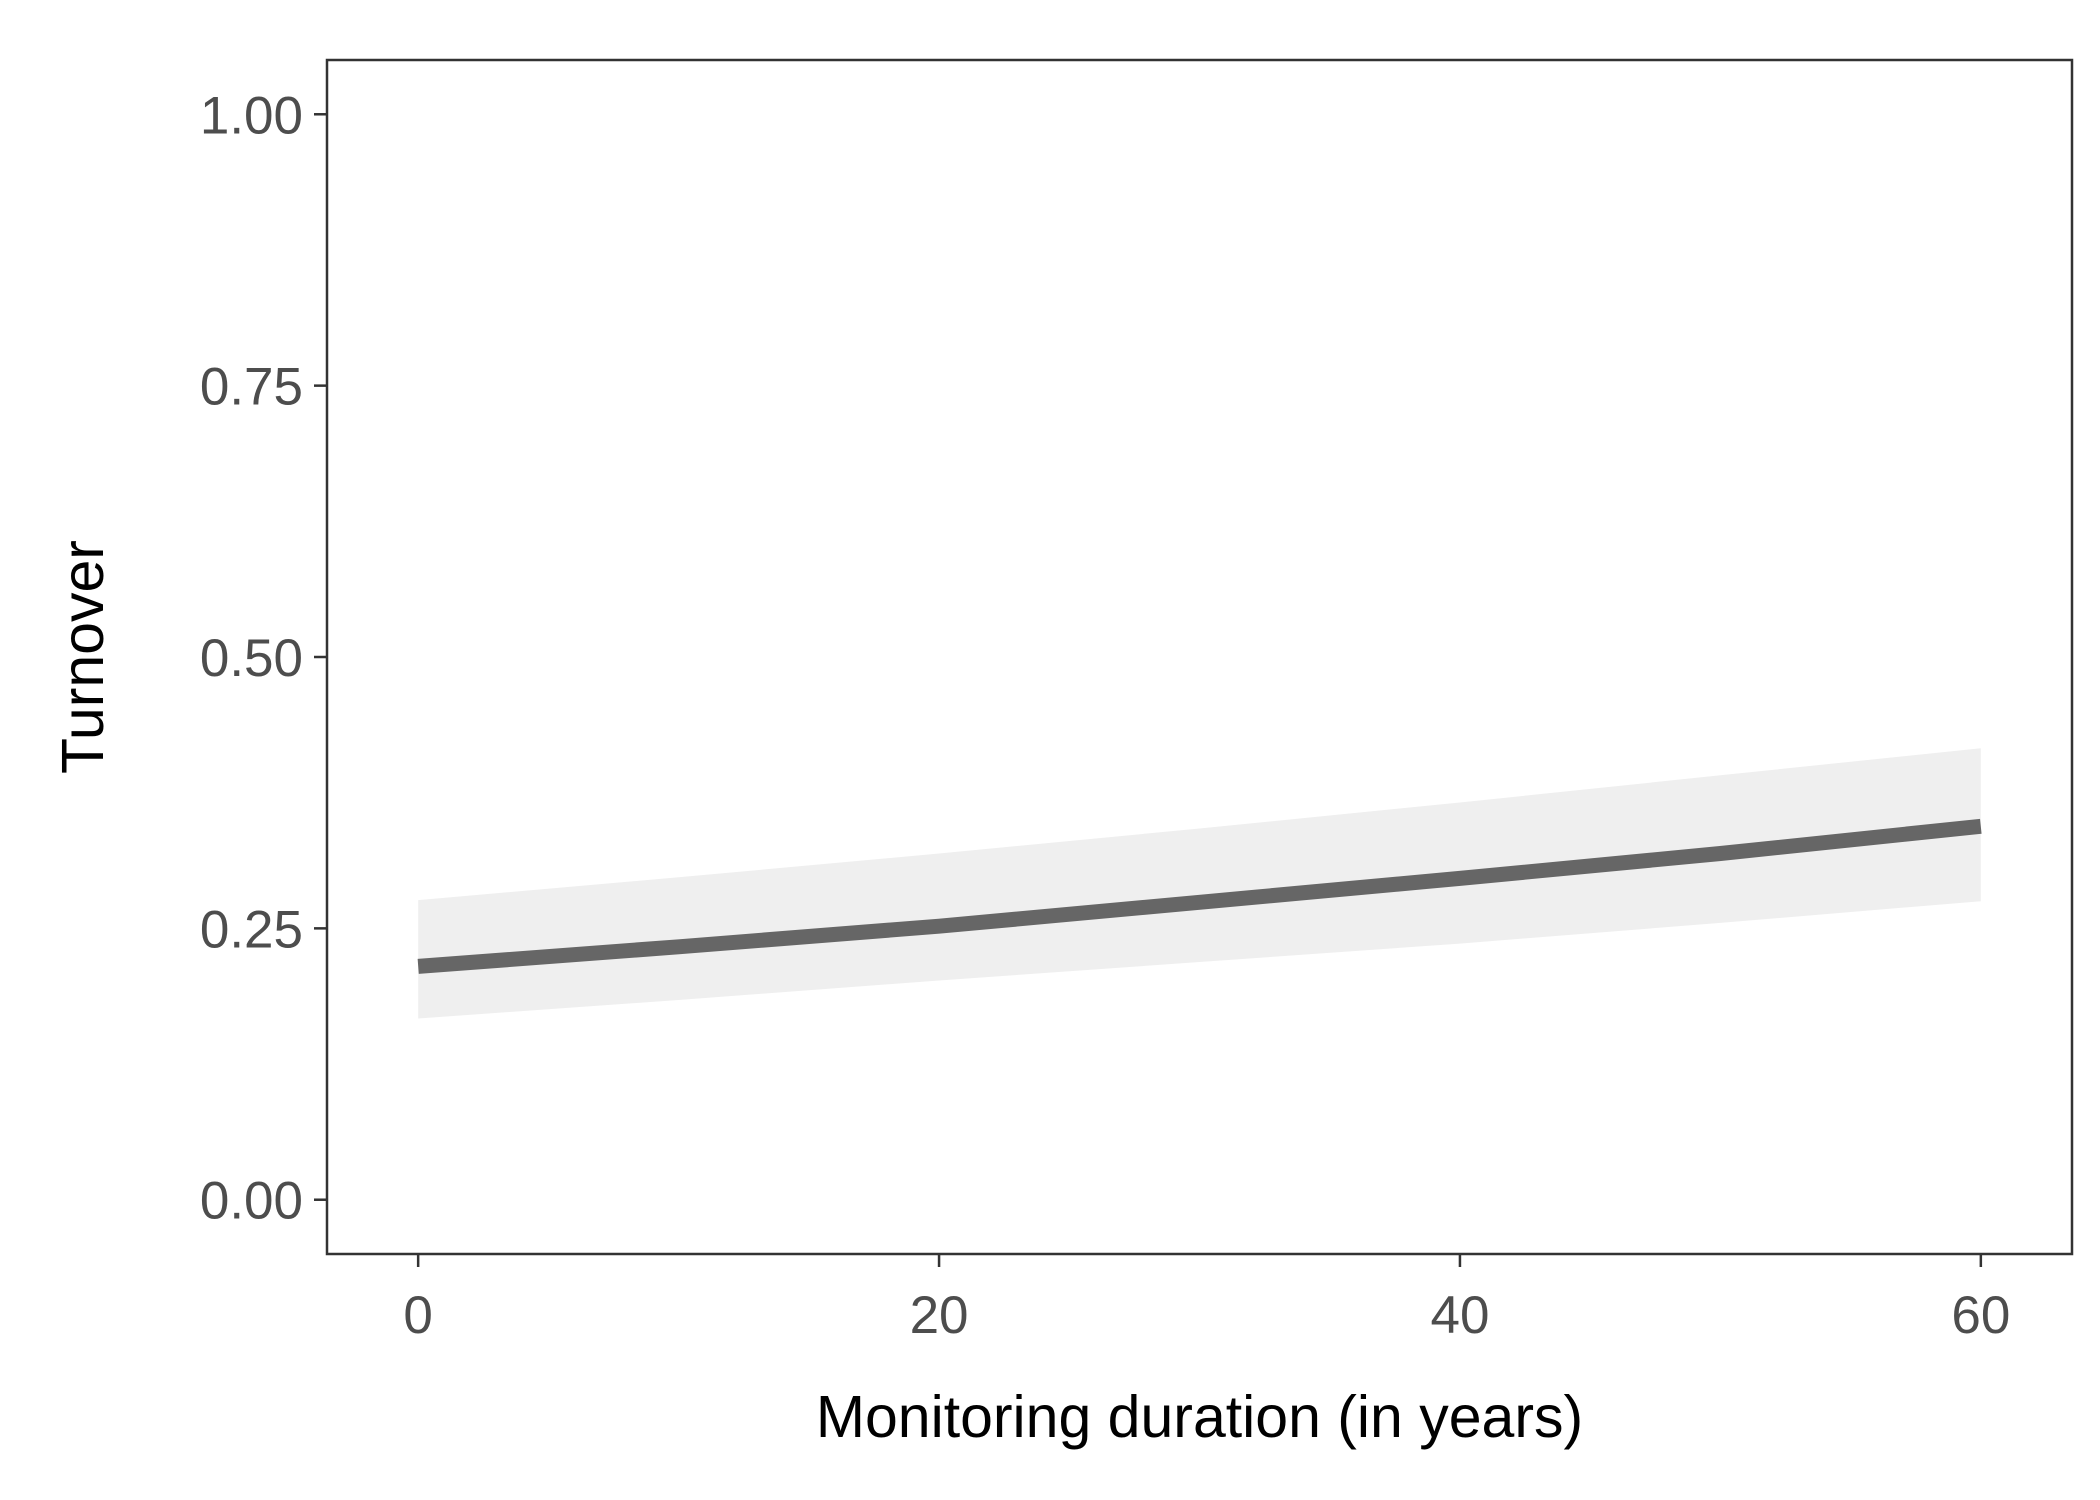 The image size is (2100, 1500). What do you see at coordinates (251, 115) in the screenshot?
I see `y-tick-label: 1.00` at bounding box center [251, 115].